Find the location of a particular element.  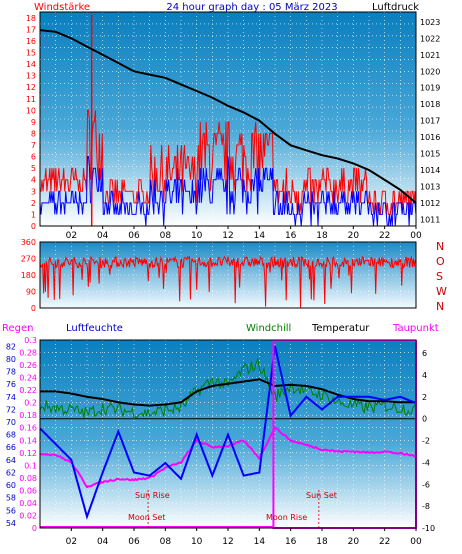

x-axis-top-label: 00 is located at coordinates (416, 236).